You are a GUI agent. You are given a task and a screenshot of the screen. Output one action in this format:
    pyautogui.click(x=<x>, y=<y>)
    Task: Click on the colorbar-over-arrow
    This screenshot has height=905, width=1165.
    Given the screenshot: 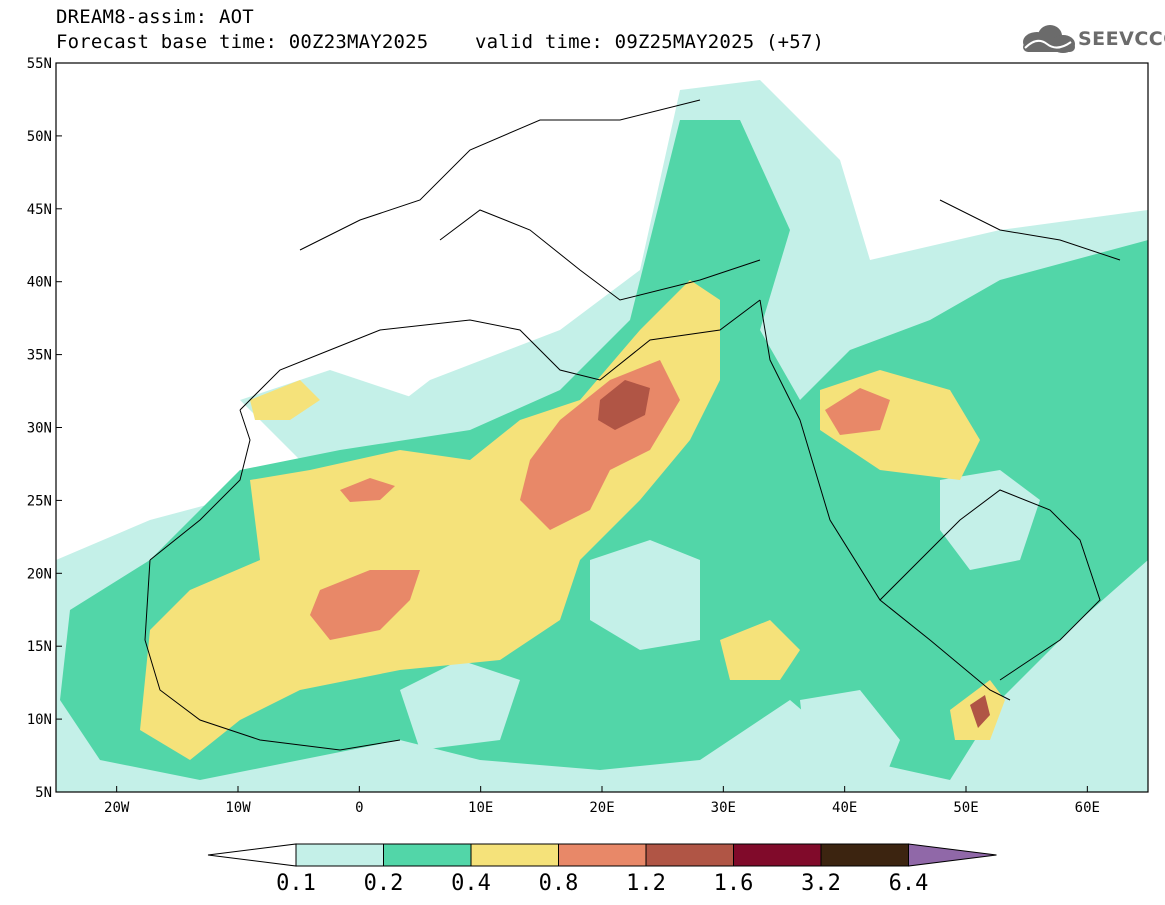 What is the action you would take?
    pyautogui.click(x=952, y=855)
    